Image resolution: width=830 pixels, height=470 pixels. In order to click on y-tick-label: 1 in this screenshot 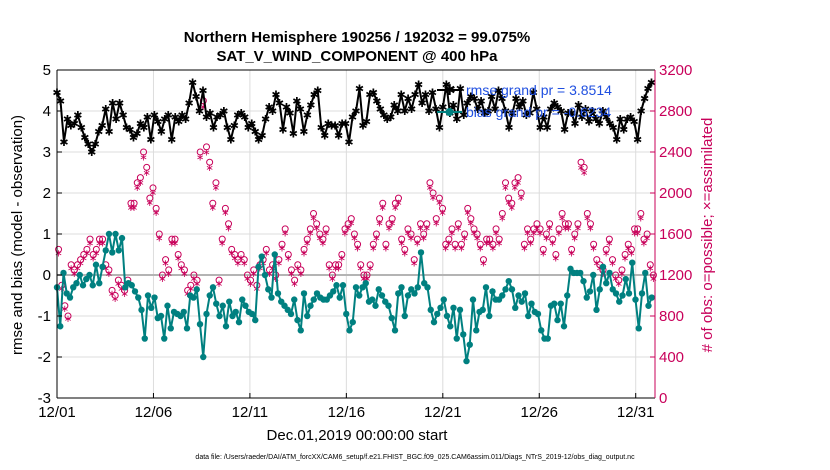, I will do `click(47, 234)`.